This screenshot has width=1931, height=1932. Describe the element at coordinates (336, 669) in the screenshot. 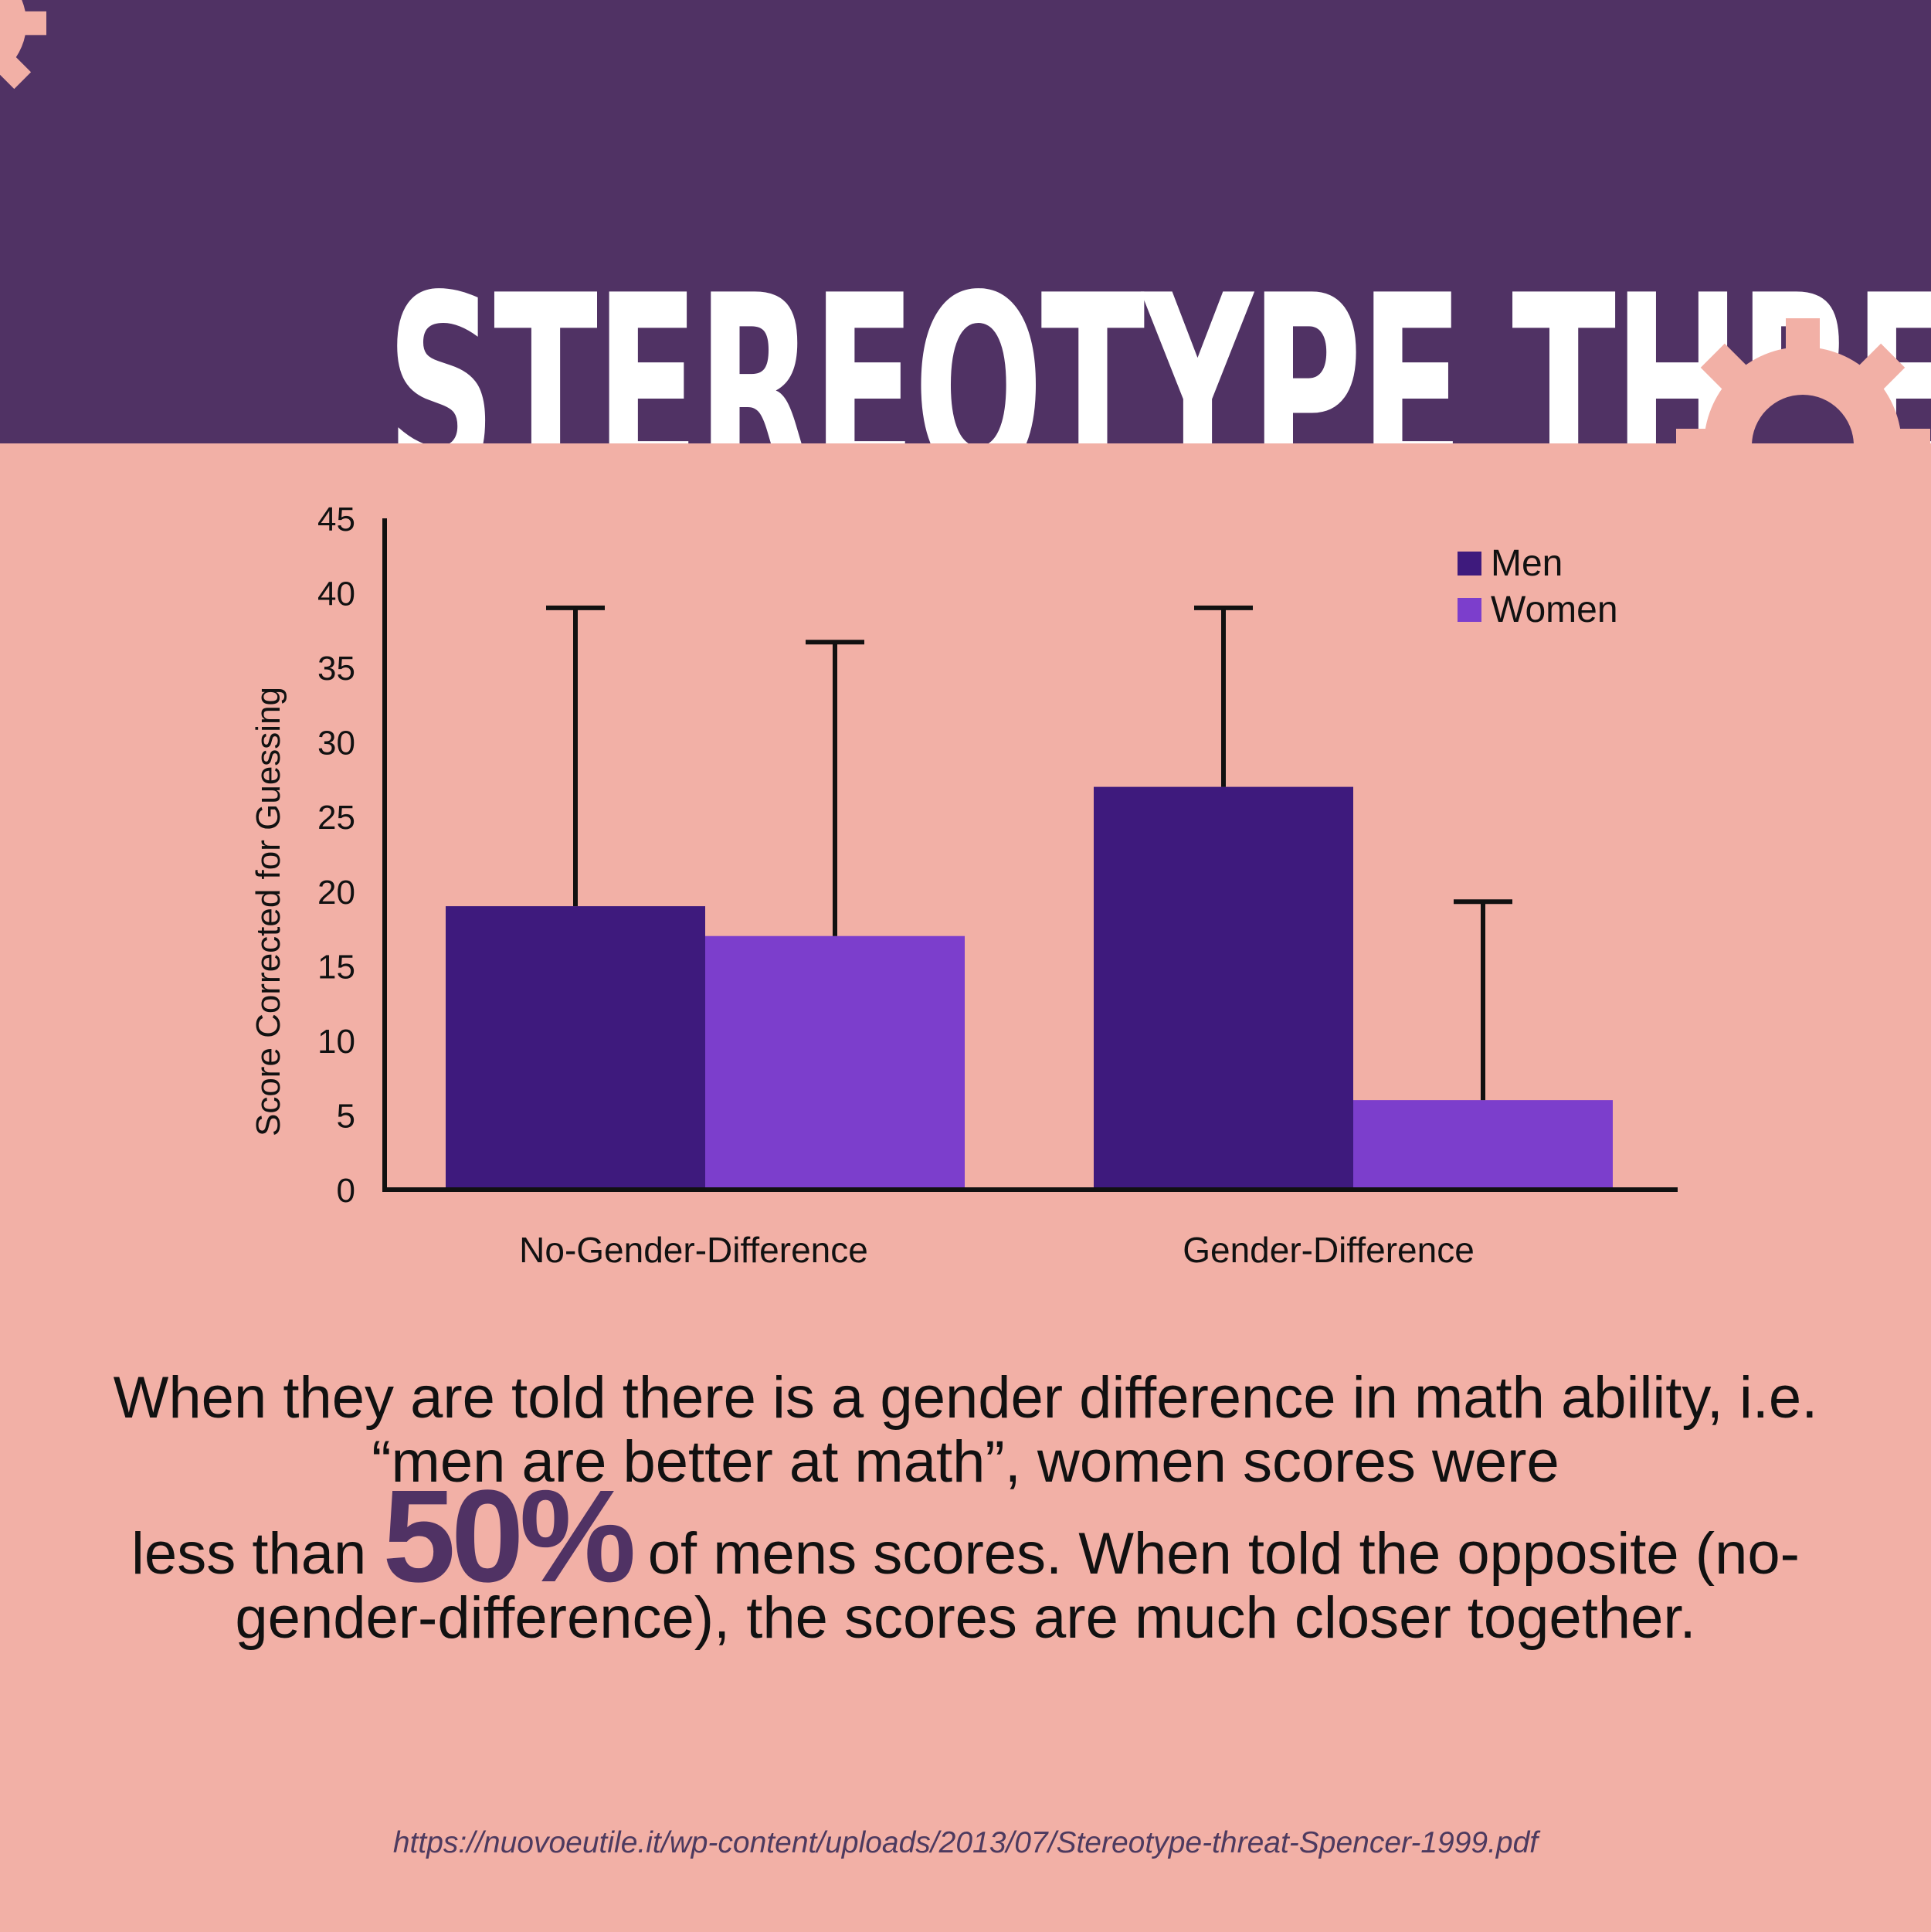

I see `y-tick-label: 35` at that location.